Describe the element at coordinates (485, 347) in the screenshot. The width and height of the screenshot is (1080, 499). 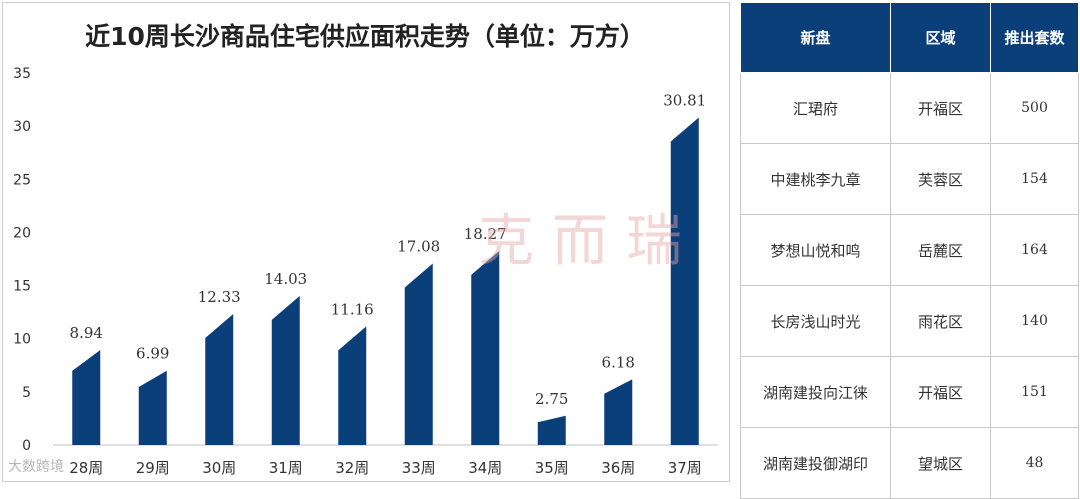
I see `bar-34周` at that location.